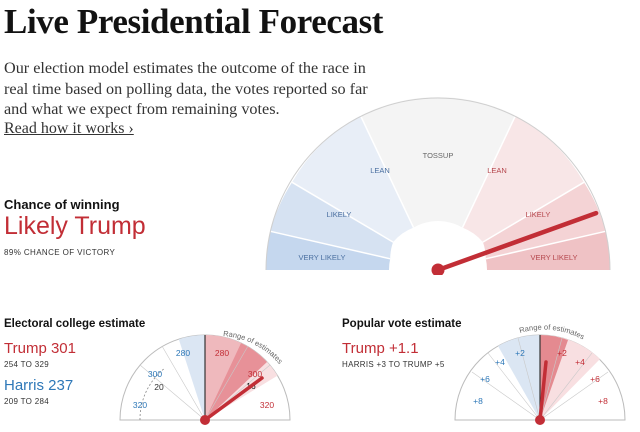 The width and height of the screenshot is (640, 432). What do you see at coordinates (332, 220) in the screenshot?
I see `gauge-seg-likely-harris` at bounding box center [332, 220].